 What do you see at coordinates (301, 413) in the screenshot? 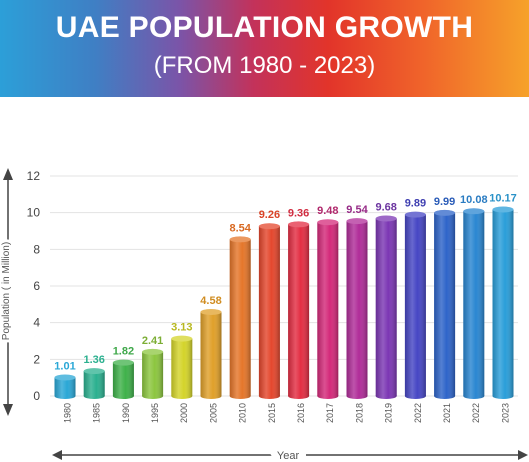
I see `x-tick-label: 2016` at bounding box center [301, 413].